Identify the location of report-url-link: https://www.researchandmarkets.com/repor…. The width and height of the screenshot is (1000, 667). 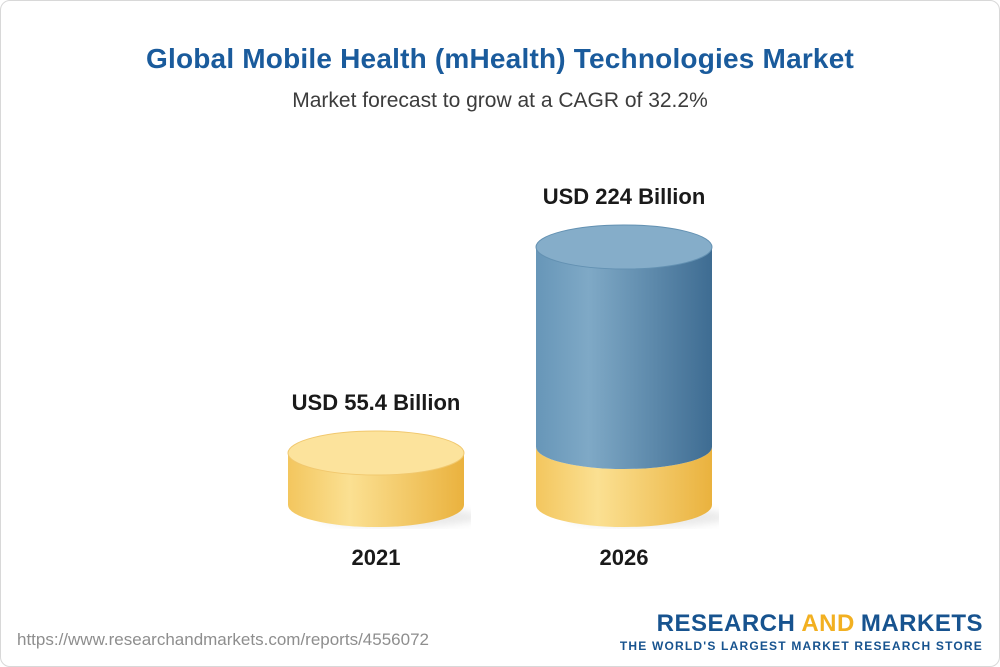
(223, 639).